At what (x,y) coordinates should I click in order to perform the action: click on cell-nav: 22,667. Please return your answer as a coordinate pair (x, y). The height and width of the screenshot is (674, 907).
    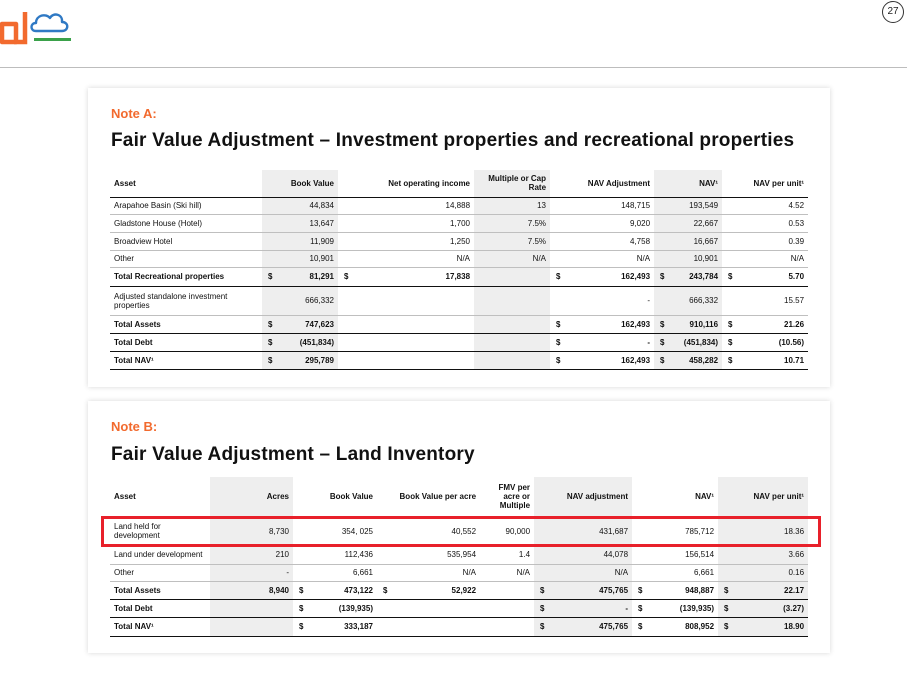
    Looking at the image, I should click on (698, 223).